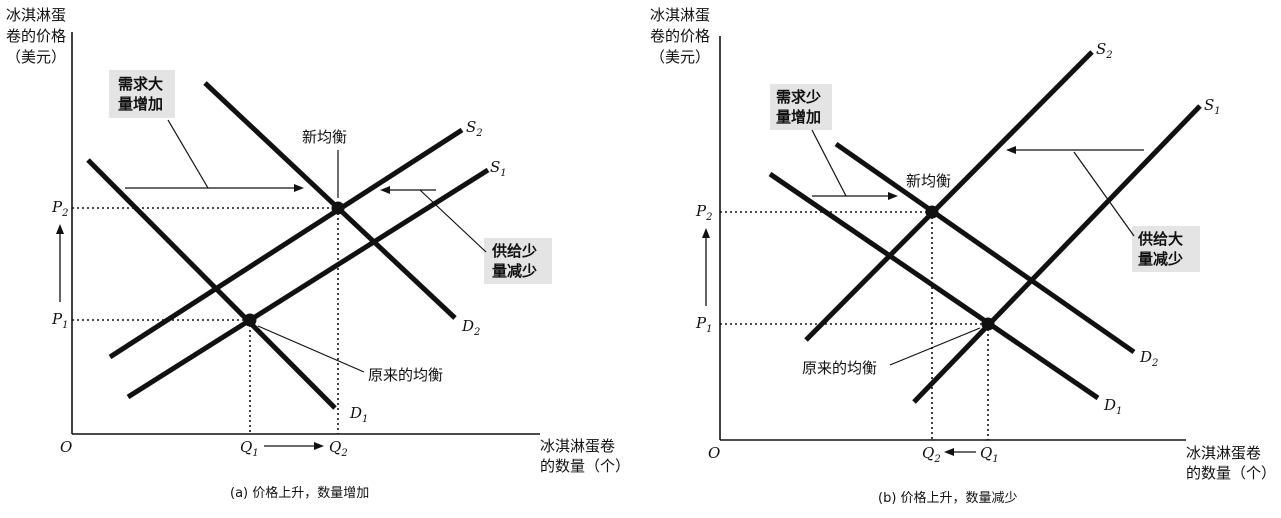 The width and height of the screenshot is (1281, 518). Describe the element at coordinates (299, 493) in the screenshot. I see `panel-a-caption: (a) 价格上升，数量增加` at that location.